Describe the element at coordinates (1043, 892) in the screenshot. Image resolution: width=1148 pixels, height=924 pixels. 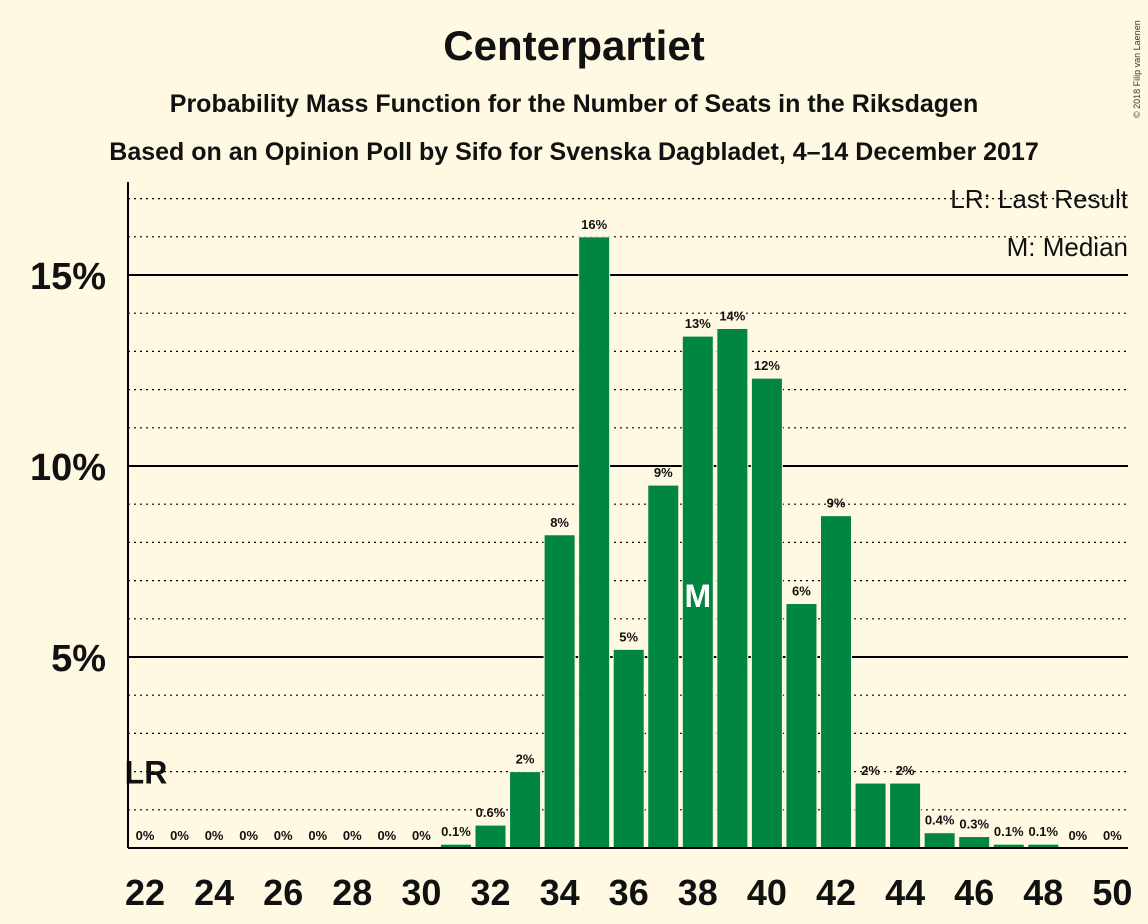
I see `x-tick-label: 48` at that location.